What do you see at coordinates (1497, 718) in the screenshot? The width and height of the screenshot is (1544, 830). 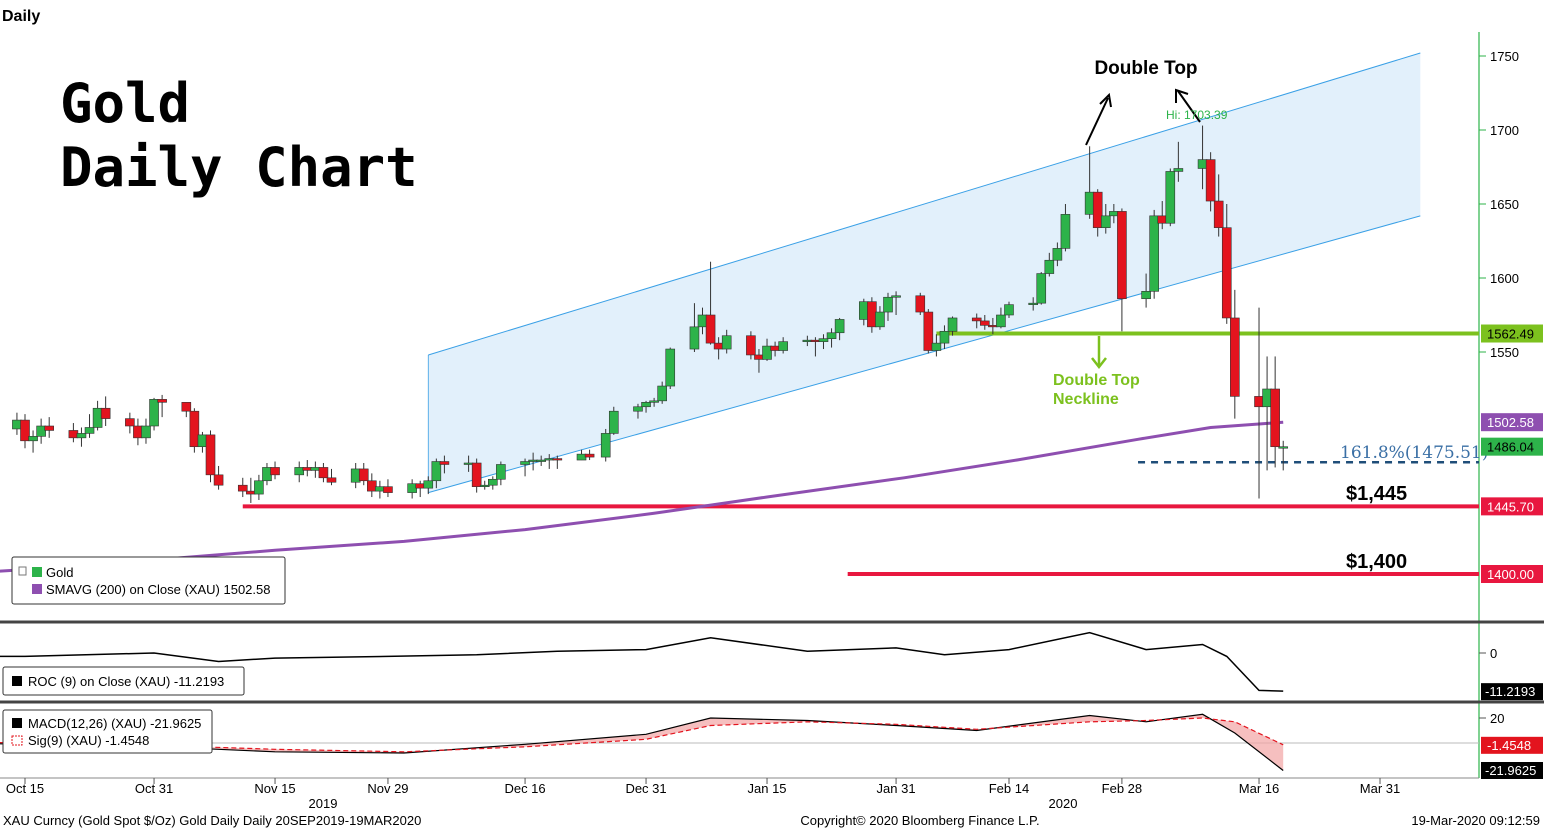 I see `macd-tick-label: 20` at bounding box center [1497, 718].